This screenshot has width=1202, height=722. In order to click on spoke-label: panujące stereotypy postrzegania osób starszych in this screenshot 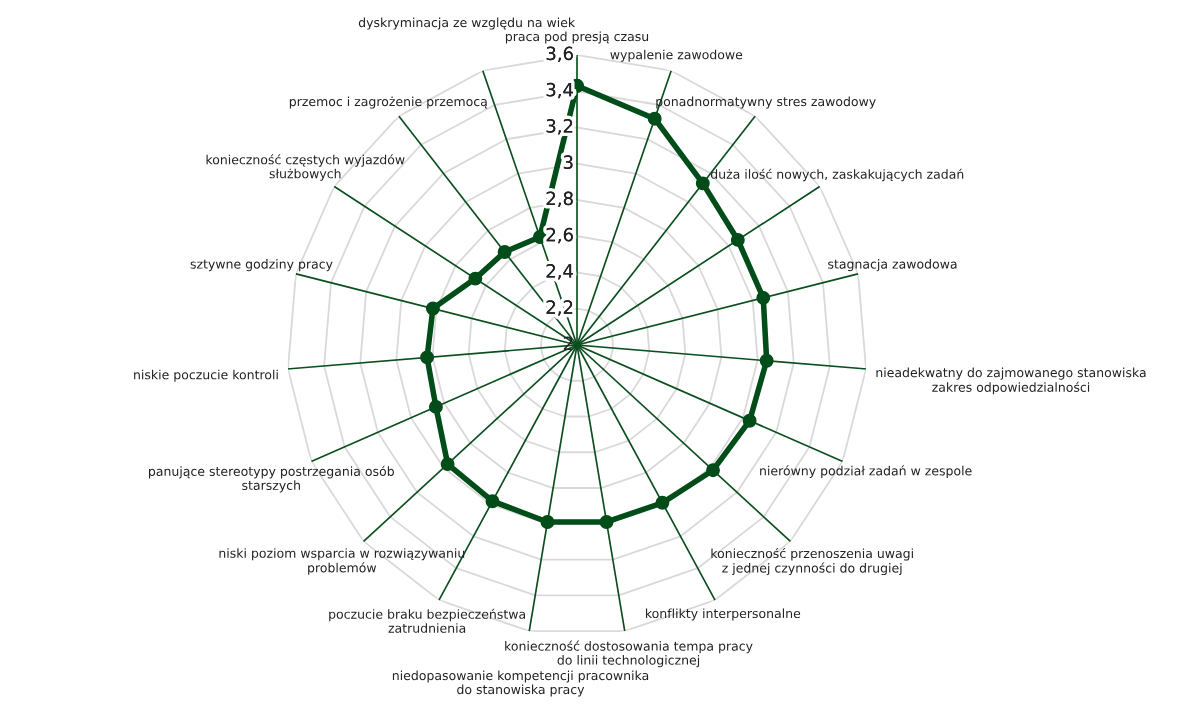, I will do `click(271, 479)`.